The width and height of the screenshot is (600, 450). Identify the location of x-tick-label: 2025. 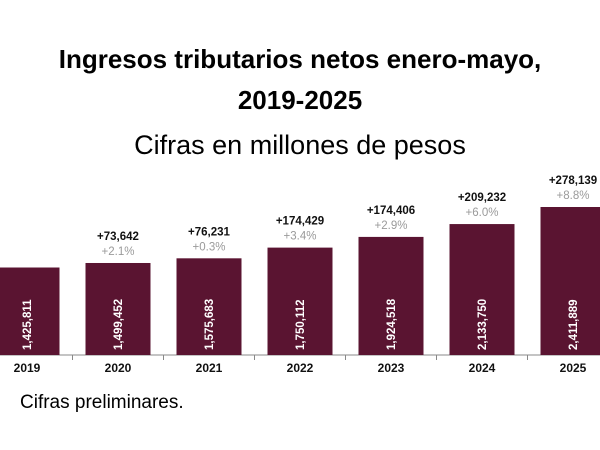
(573, 368).